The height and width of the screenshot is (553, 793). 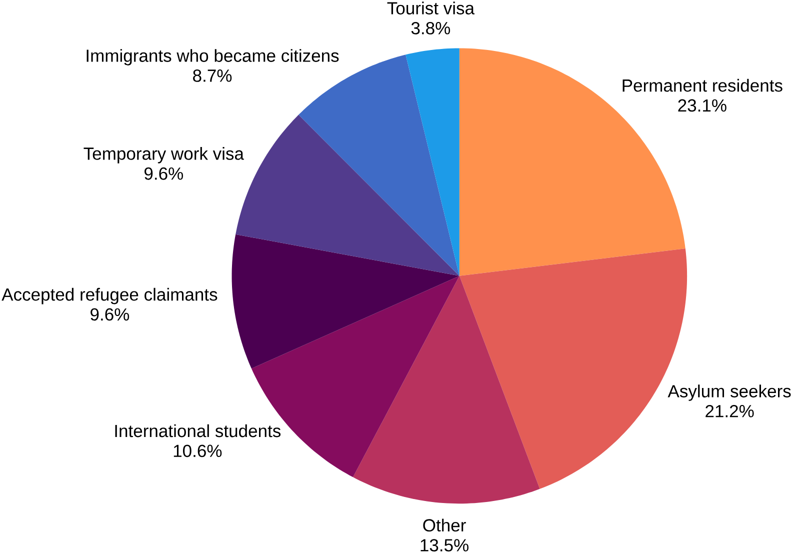 I want to click on data-label: 23.1%, so click(x=702, y=105).